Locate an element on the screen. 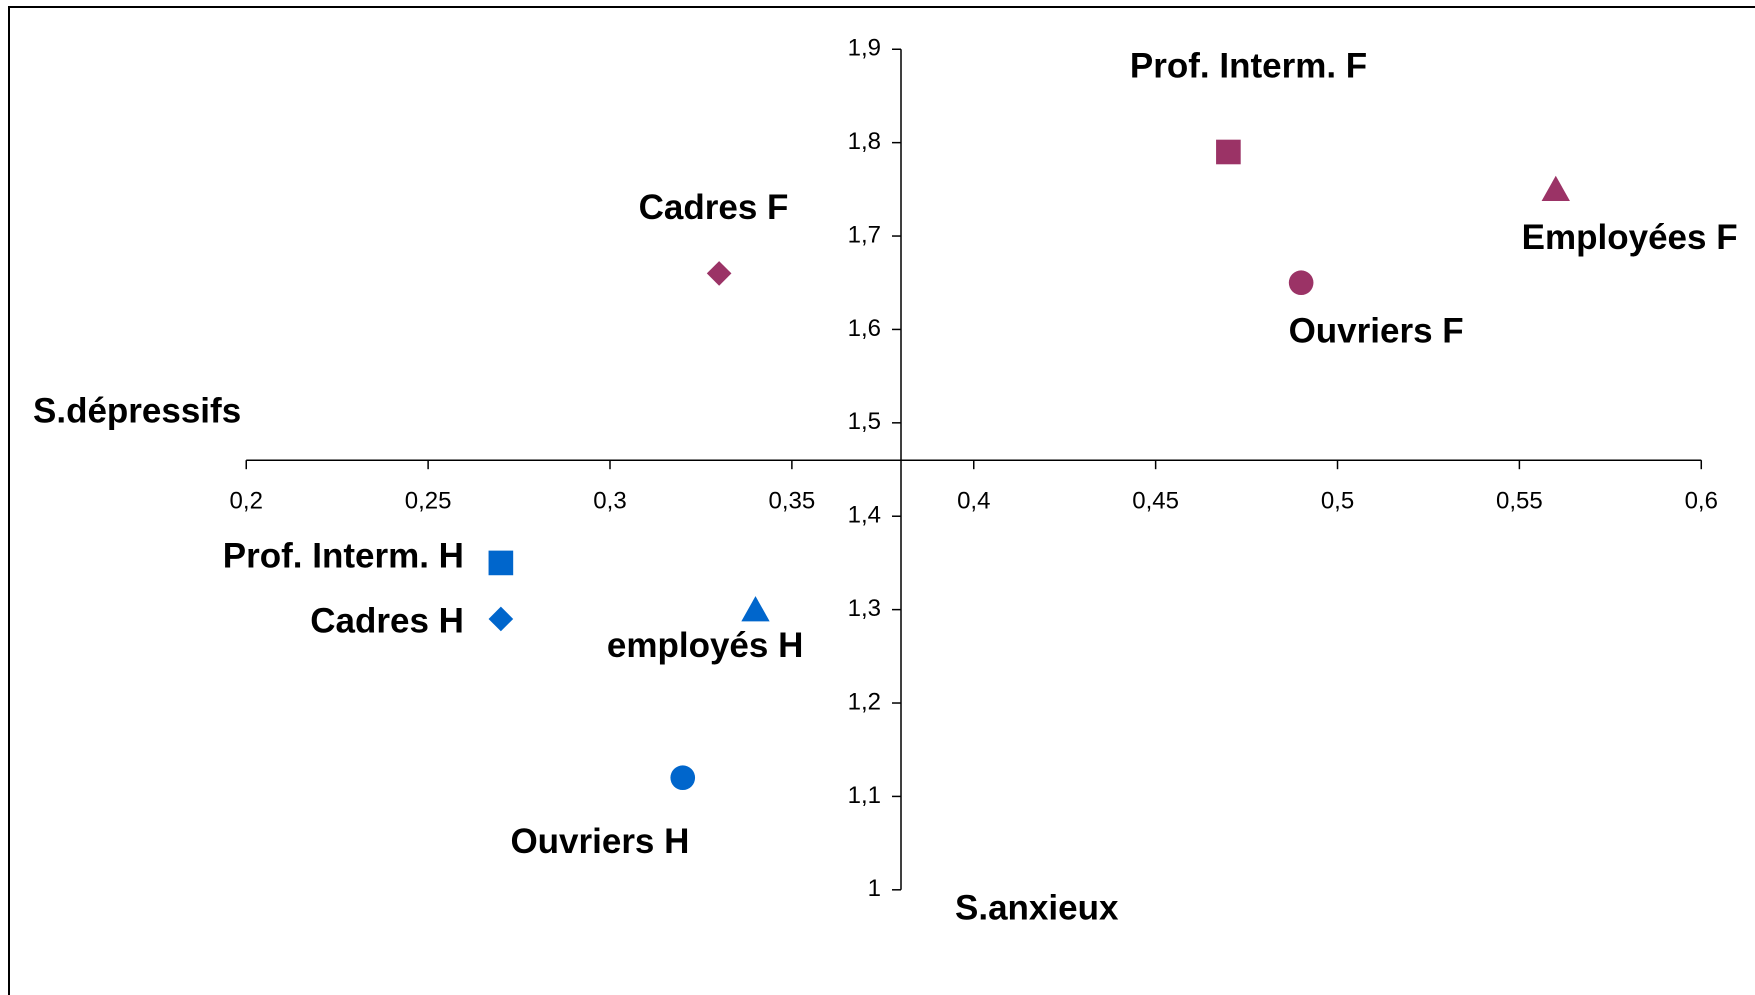 This screenshot has width=1755, height=995. x-tick-label: 0,35 is located at coordinates (792, 501).